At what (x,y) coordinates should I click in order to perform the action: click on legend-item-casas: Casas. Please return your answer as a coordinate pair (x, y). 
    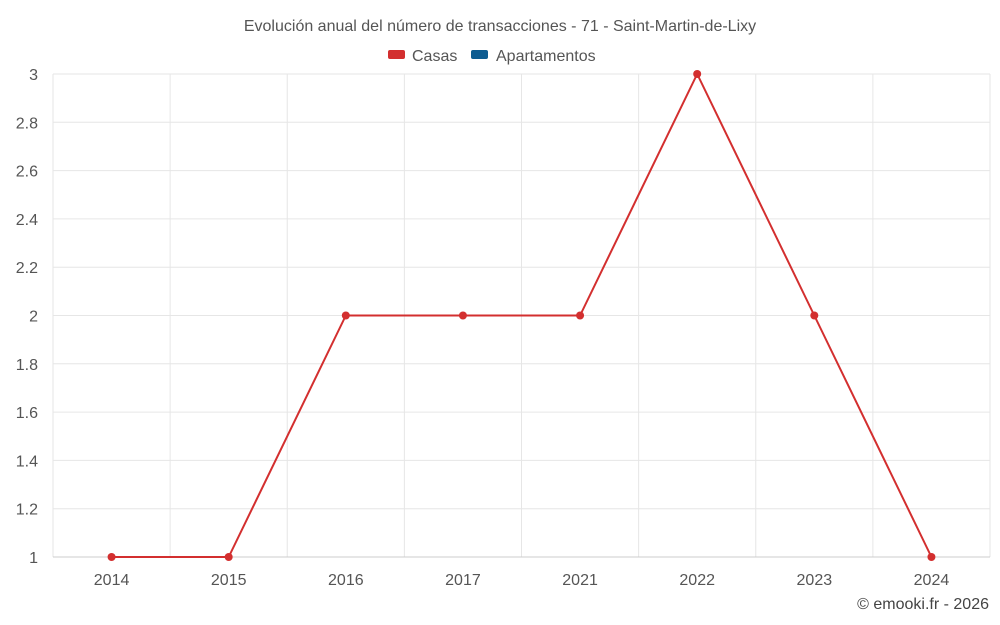
    Looking at the image, I should click on (422, 56).